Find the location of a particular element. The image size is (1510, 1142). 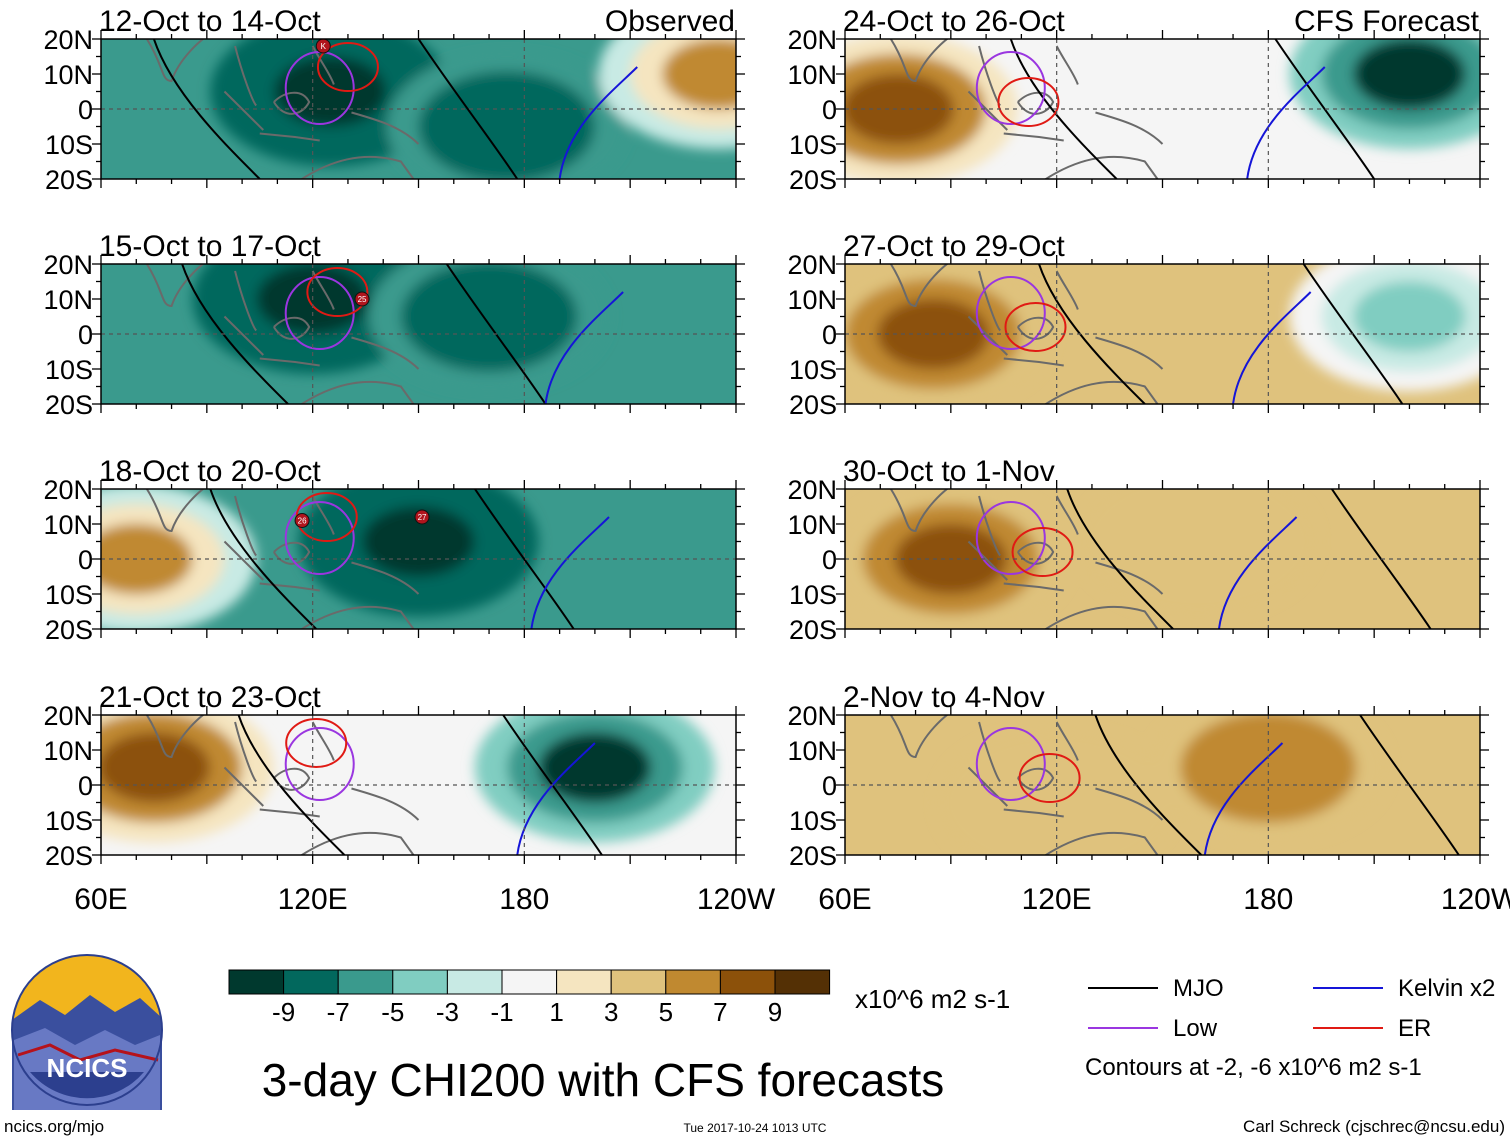

colorbar-units: x10^6 m2 s-1 is located at coordinates (932, 999).